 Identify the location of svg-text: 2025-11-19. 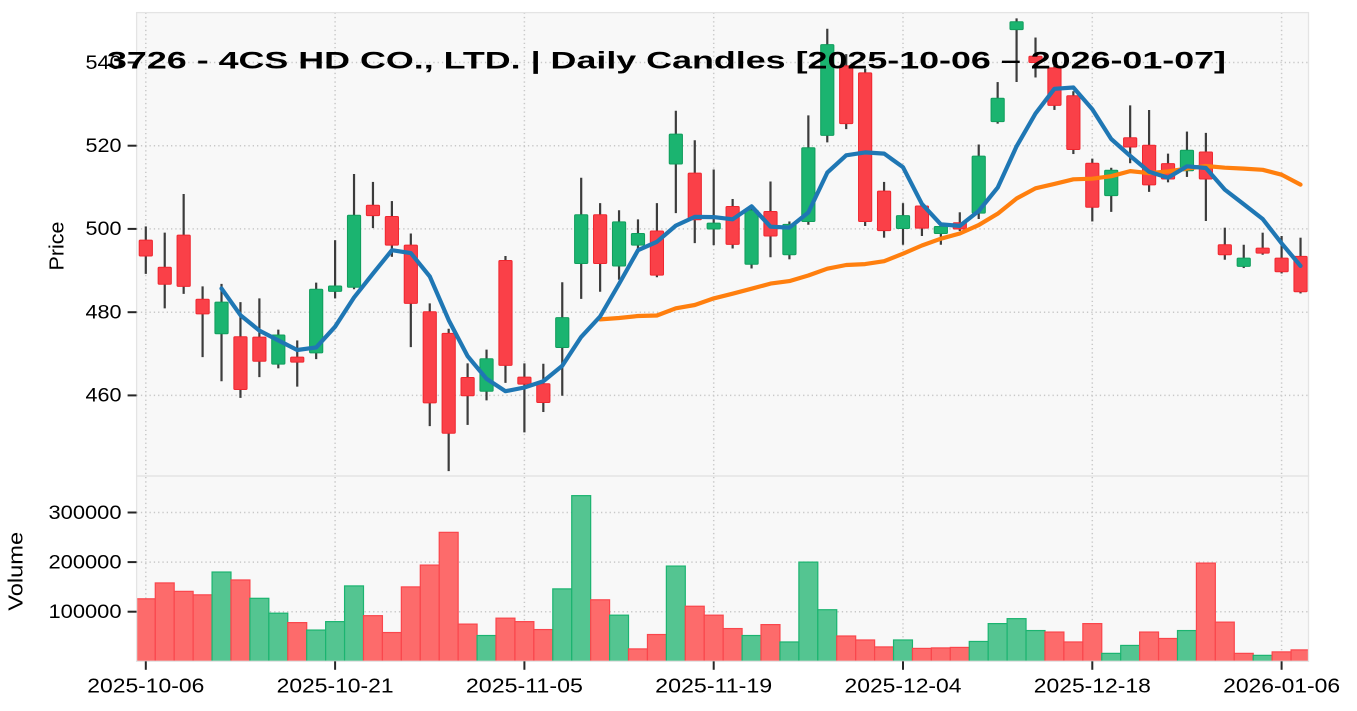
(713, 687).